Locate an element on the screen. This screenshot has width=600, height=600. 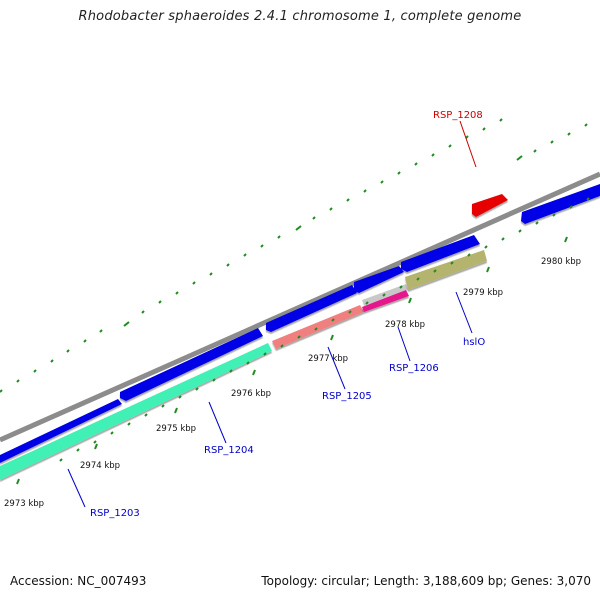
gene-rsp1208 is located at coordinates (490, 205).